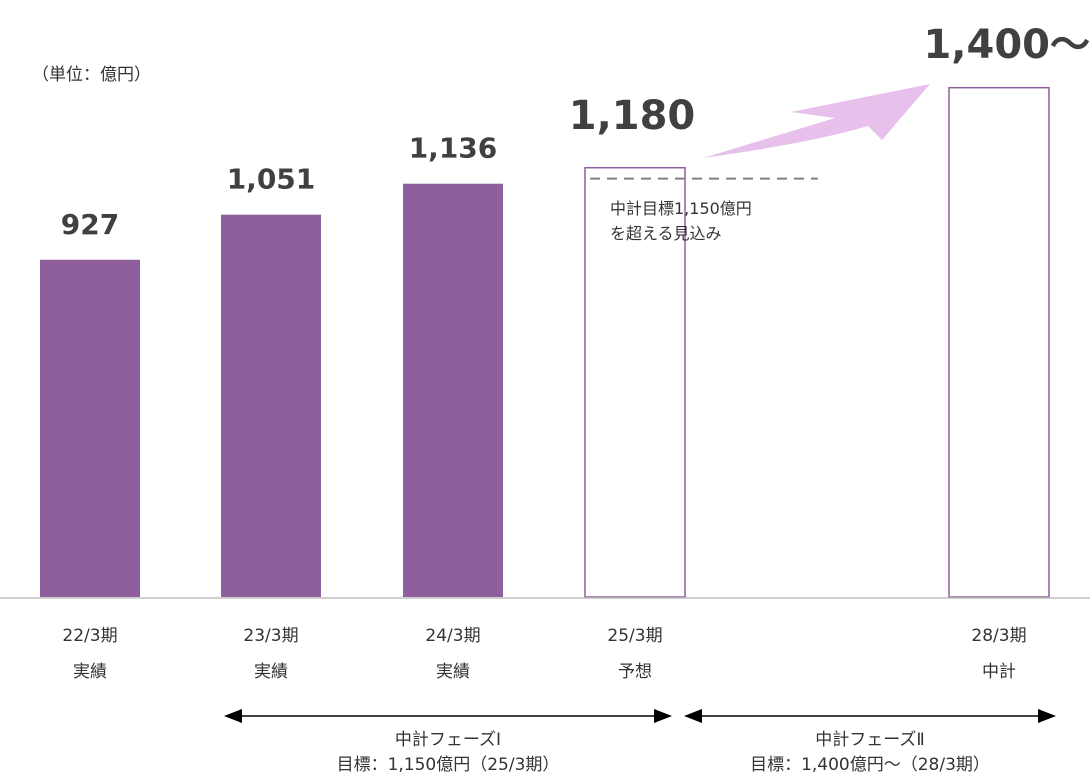 The image size is (1090, 779). Describe the element at coordinates (635, 672) in the screenshot. I see `tick-label-status: 予想` at that location.